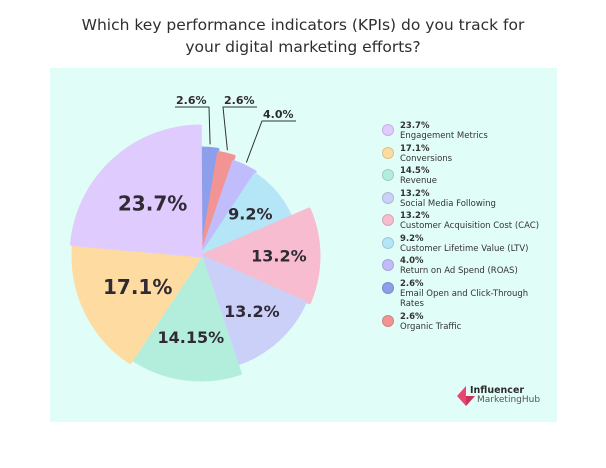  What do you see at coordinates (431, 326) in the screenshot?
I see `legend-label: Organic Traffic` at bounding box center [431, 326].